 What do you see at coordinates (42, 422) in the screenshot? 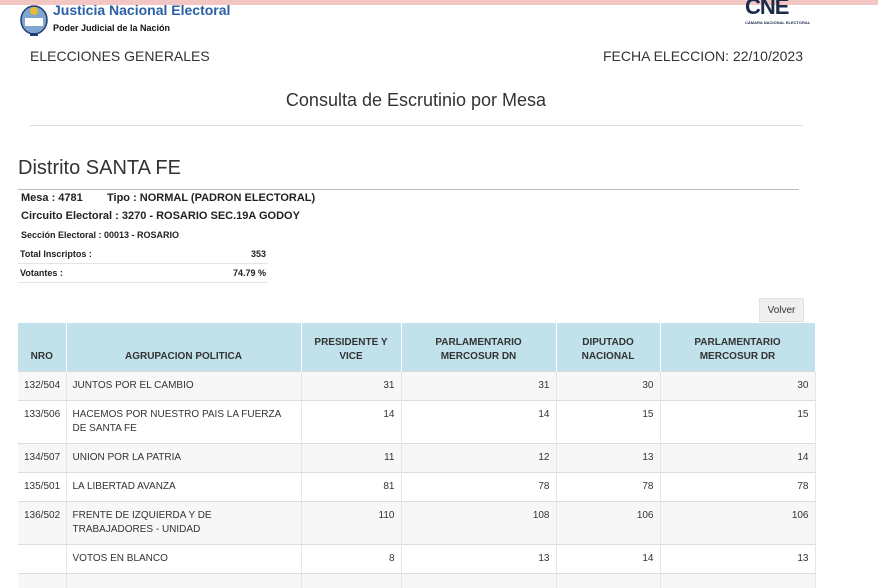
I see `party-number: 133/506` at bounding box center [42, 422].